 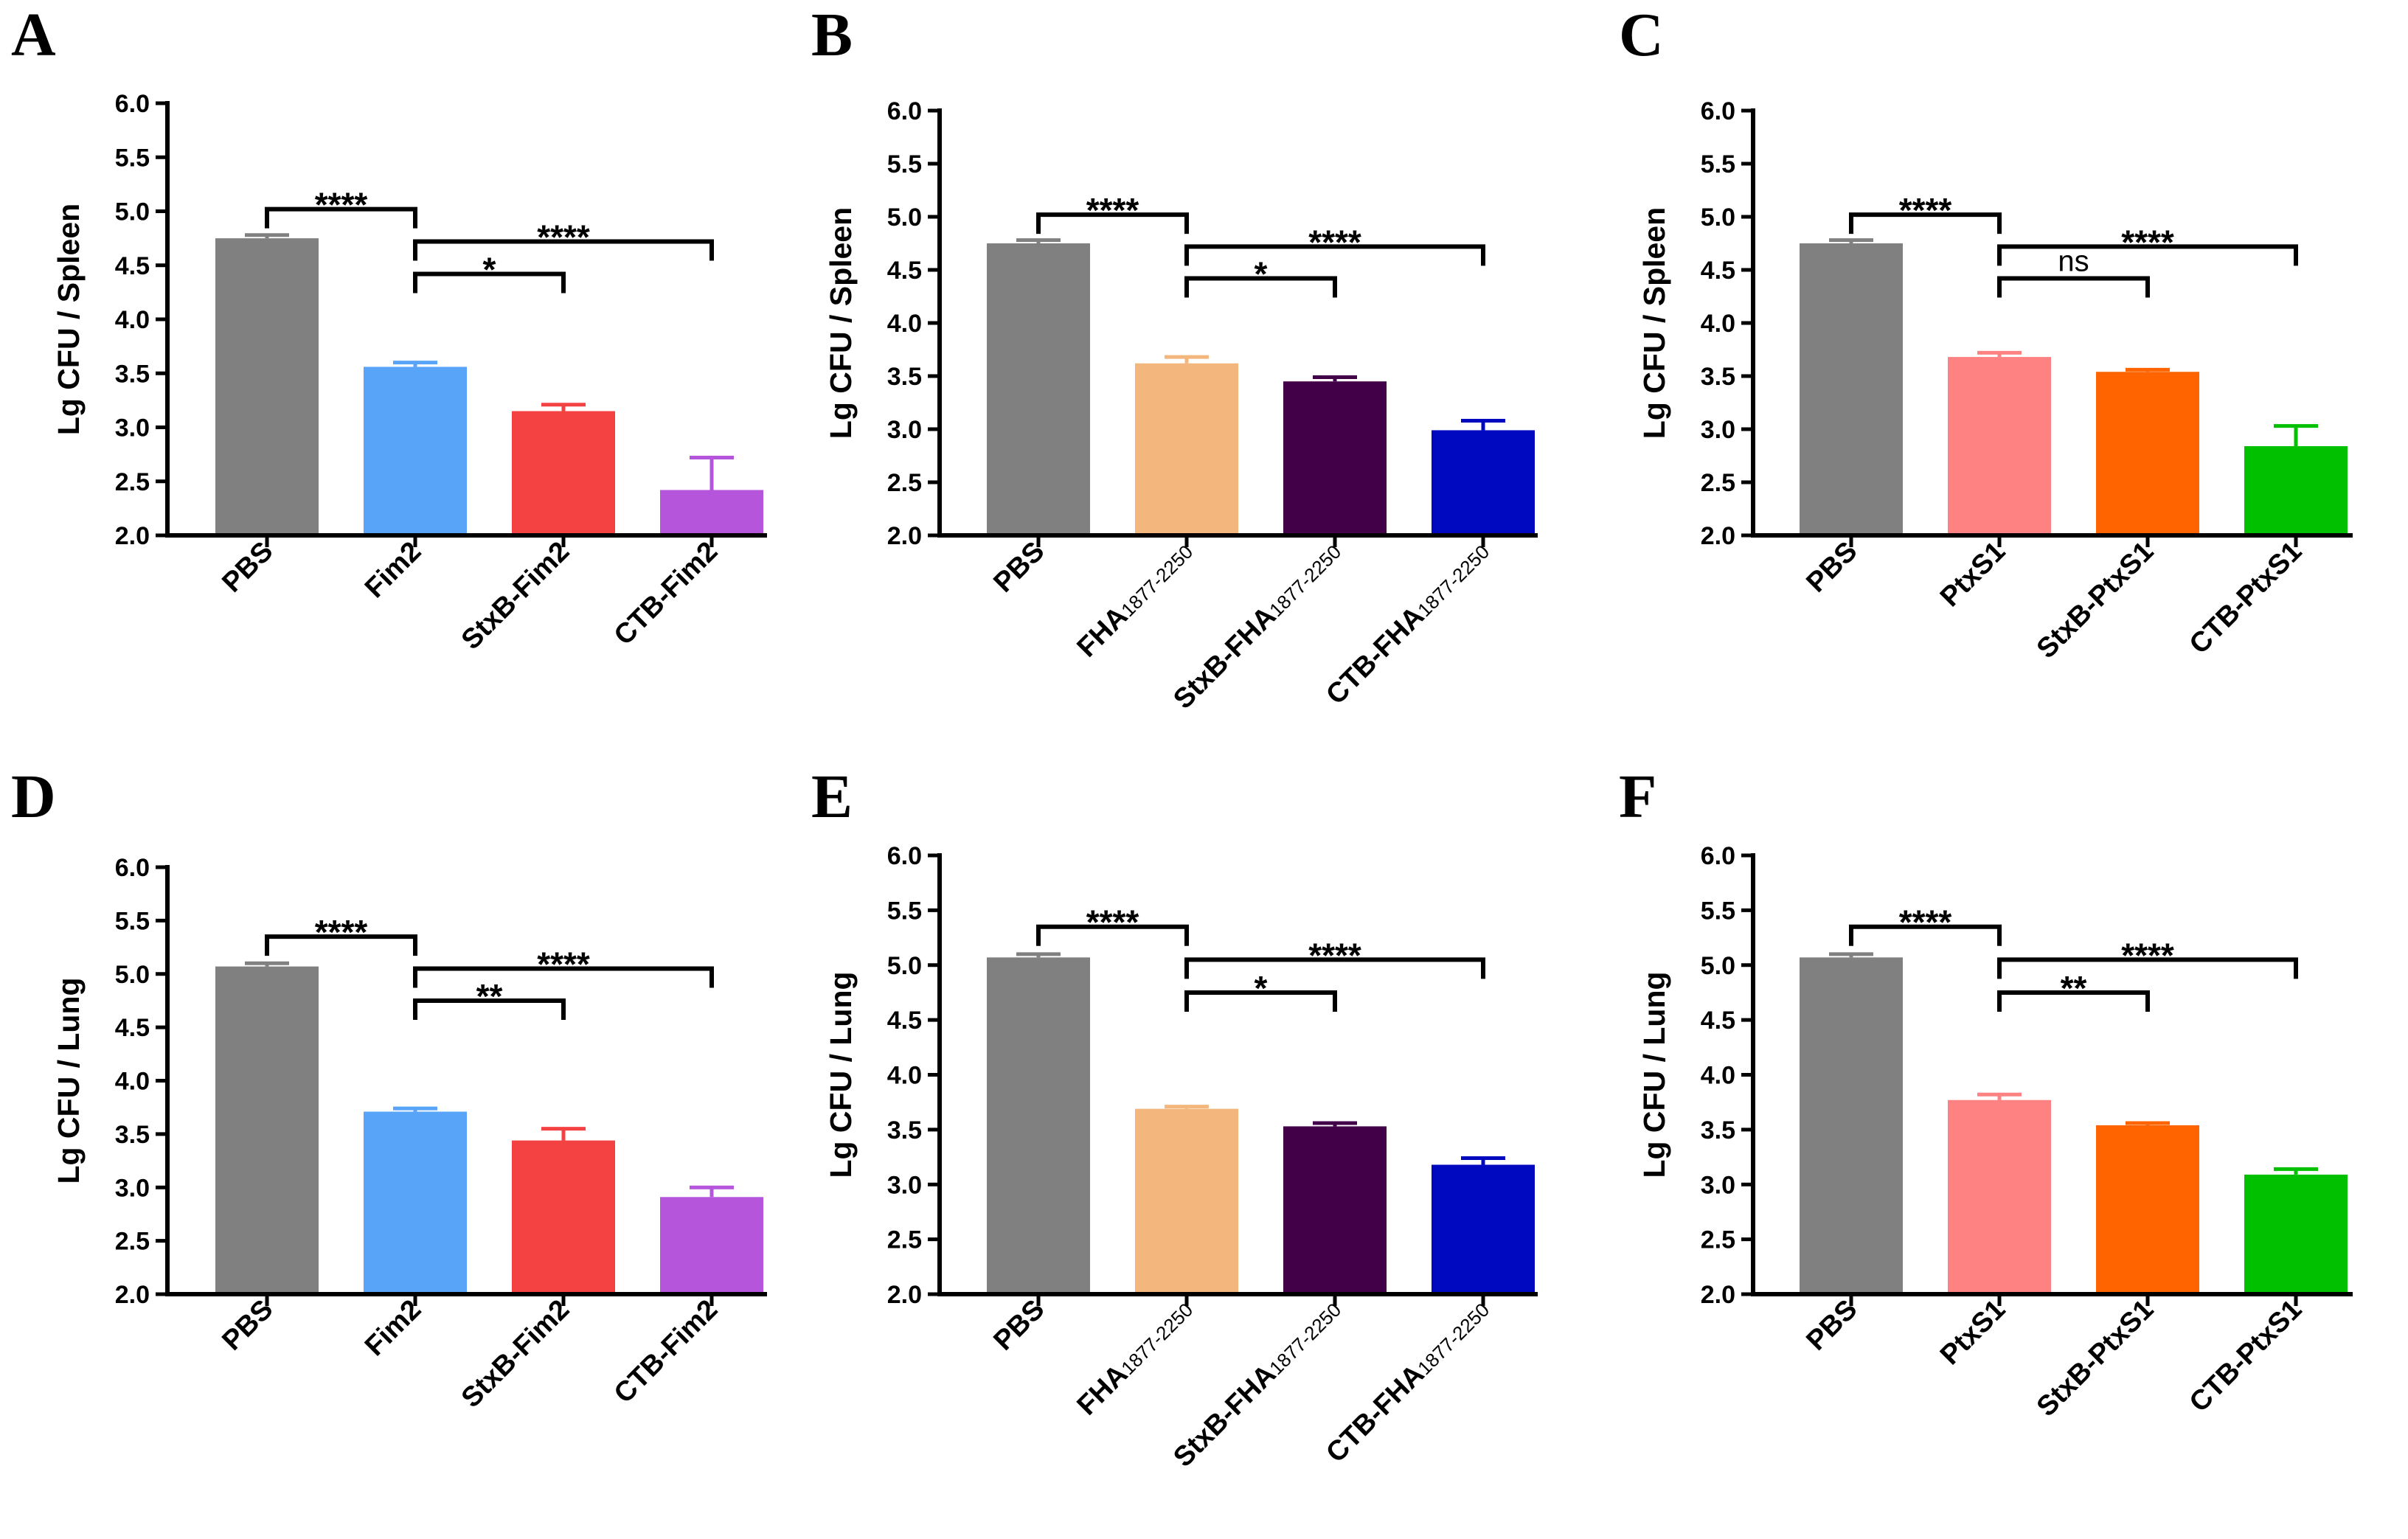 What do you see at coordinates (2073, 262) in the screenshot?
I see `significance-label: ns` at bounding box center [2073, 262].